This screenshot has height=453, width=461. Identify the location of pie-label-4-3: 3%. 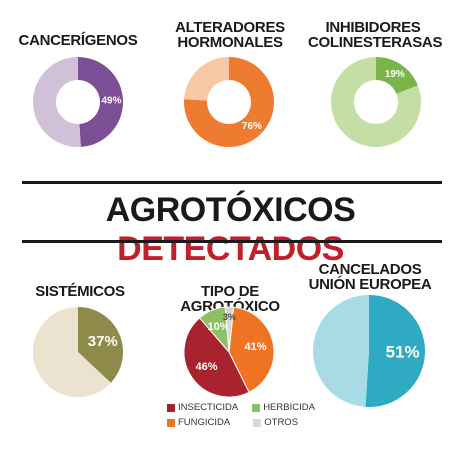
(229, 317).